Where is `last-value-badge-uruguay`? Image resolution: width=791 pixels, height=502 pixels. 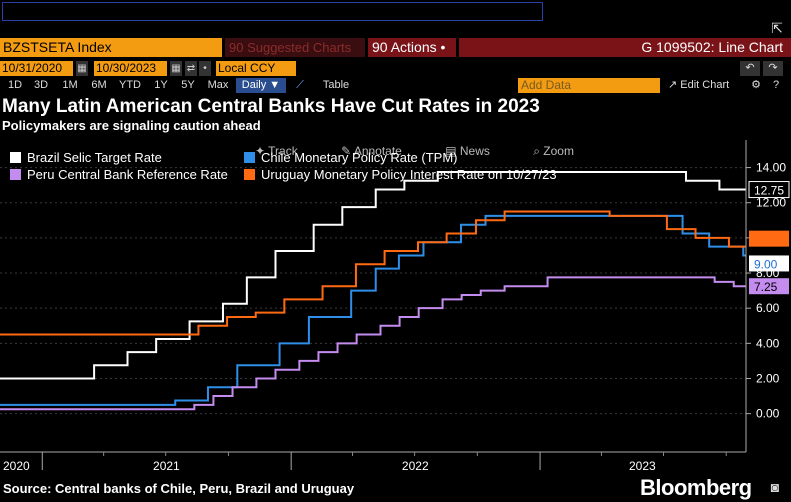
last-value-badge-uruguay is located at coordinates (769, 238).